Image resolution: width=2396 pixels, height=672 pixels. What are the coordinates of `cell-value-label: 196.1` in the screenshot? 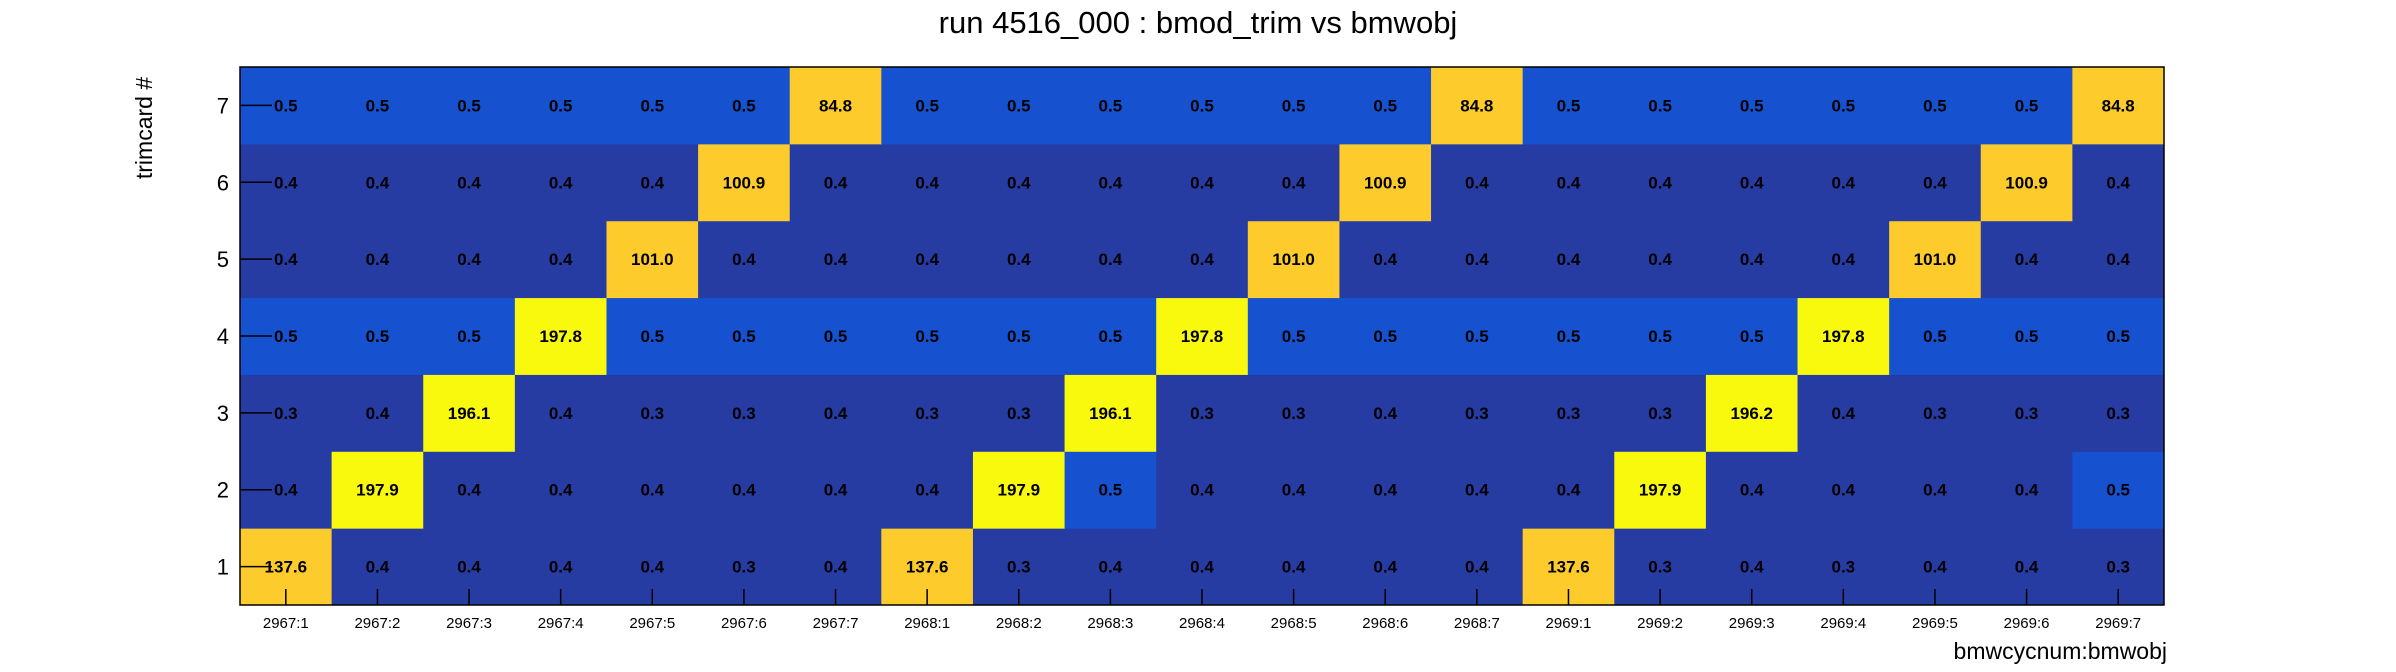 It's located at (469, 413).